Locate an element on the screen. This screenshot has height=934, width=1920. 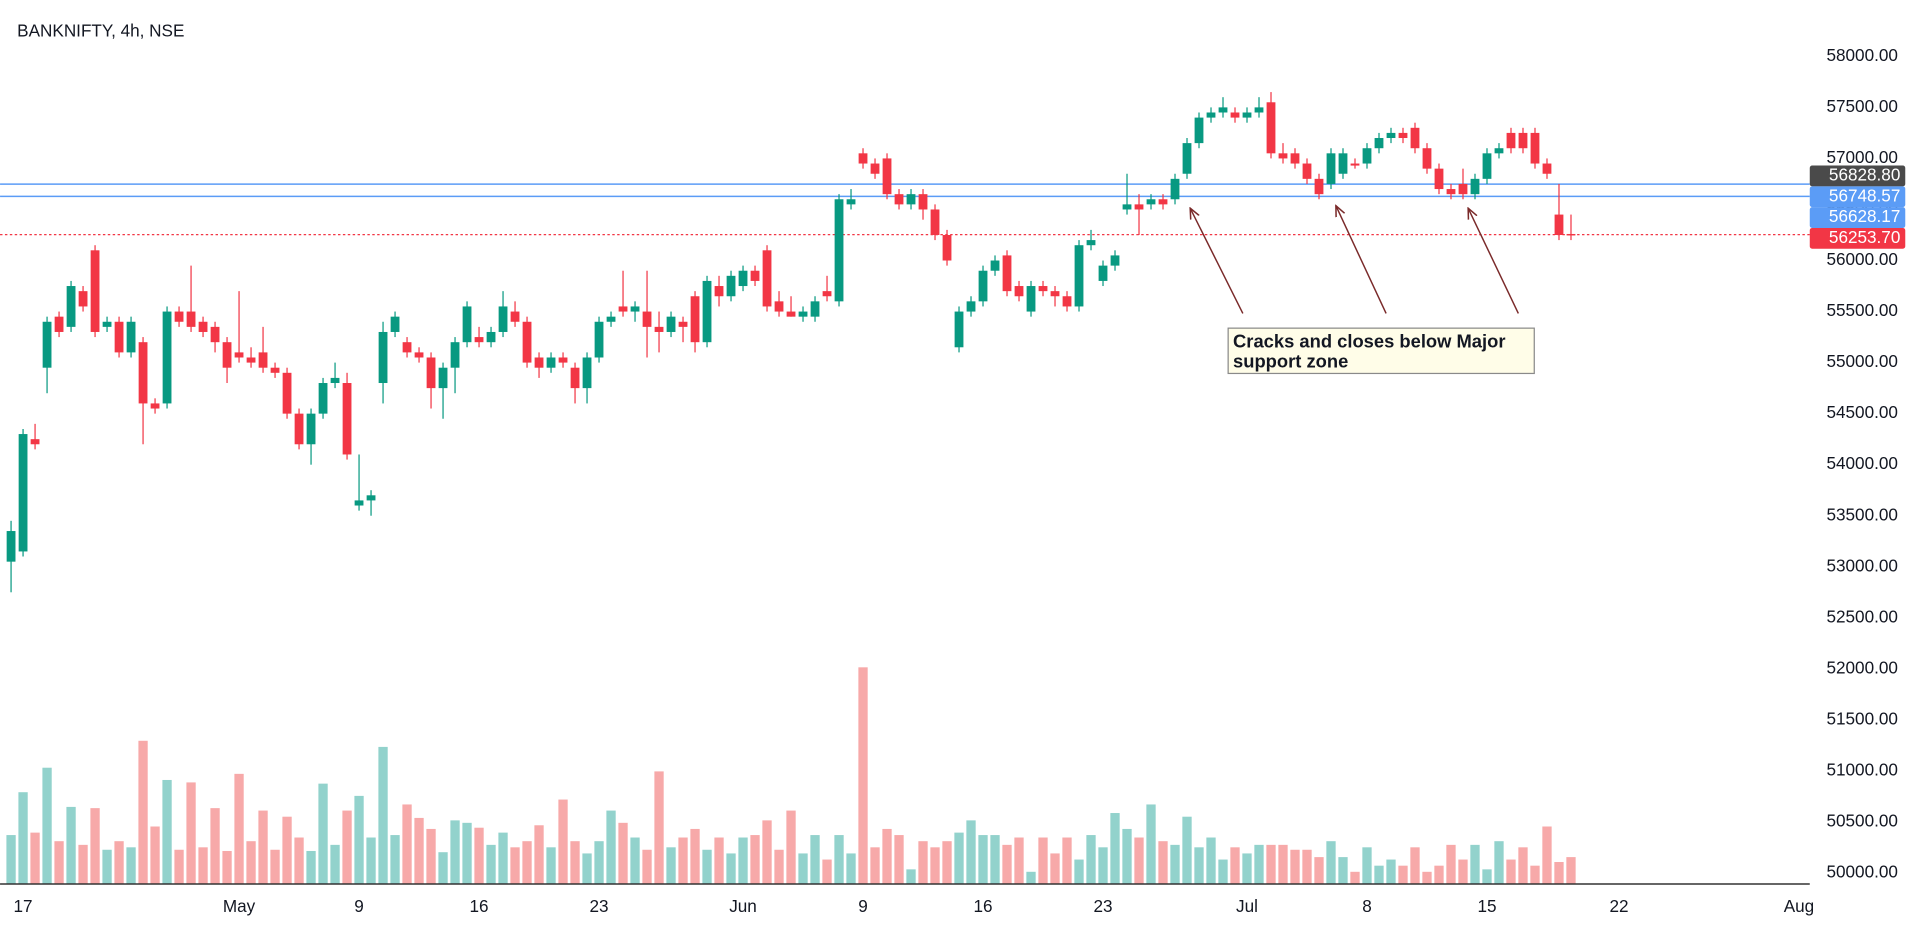
y-tick-label: 54500.00 is located at coordinates (1861, 412).